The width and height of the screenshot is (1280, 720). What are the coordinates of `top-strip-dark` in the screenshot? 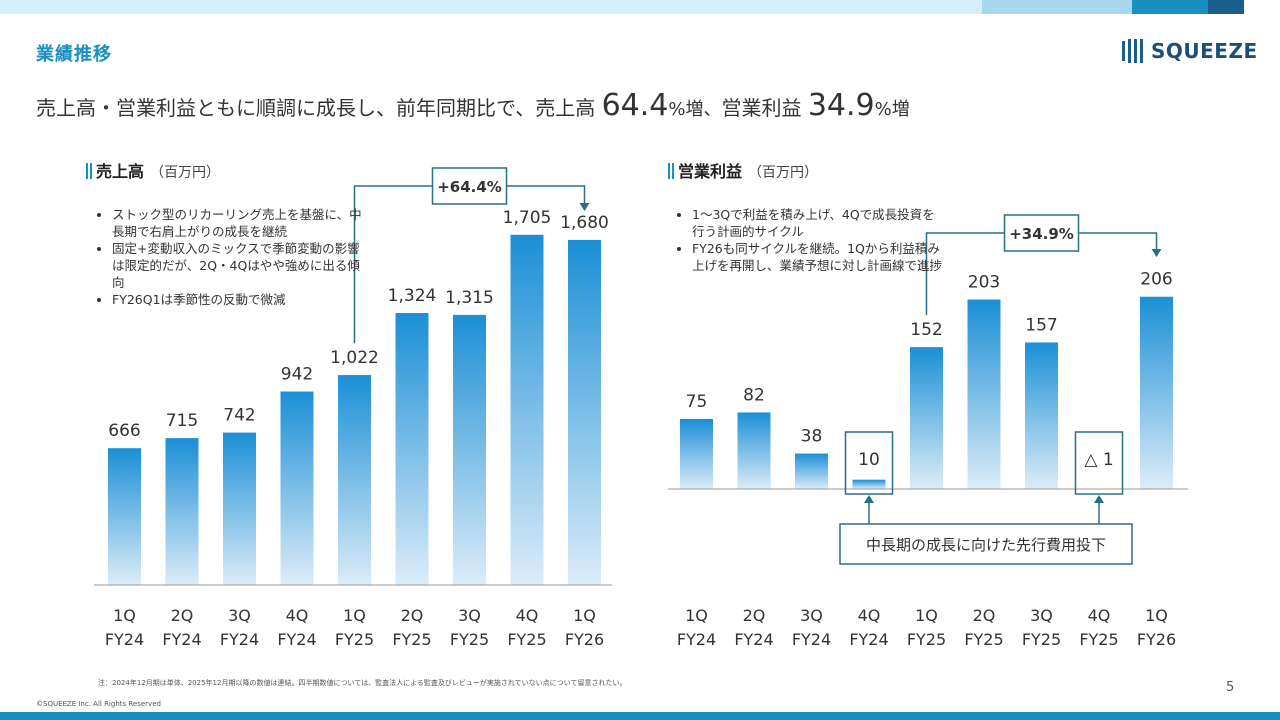 It's located at (1226, 7).